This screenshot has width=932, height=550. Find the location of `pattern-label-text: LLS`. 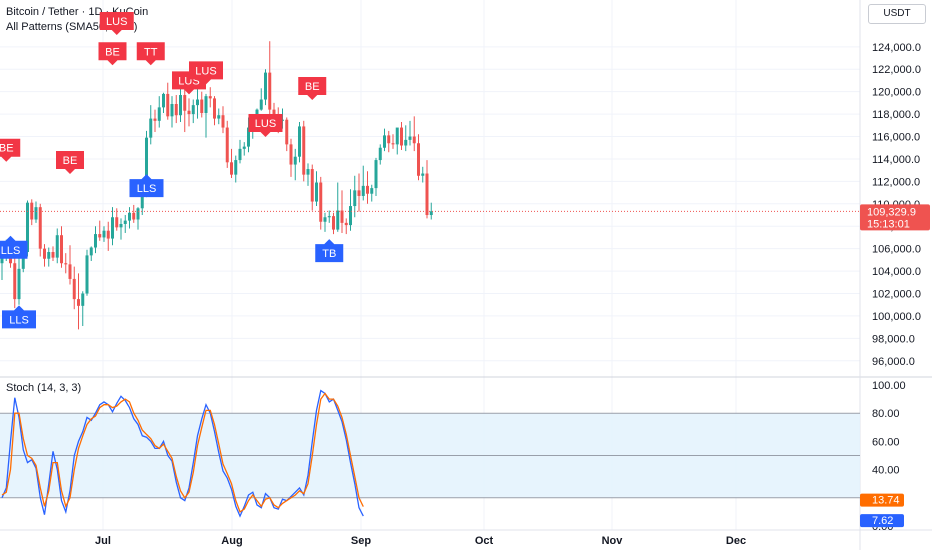

pattern-label-text: LLS is located at coordinates (19, 320).